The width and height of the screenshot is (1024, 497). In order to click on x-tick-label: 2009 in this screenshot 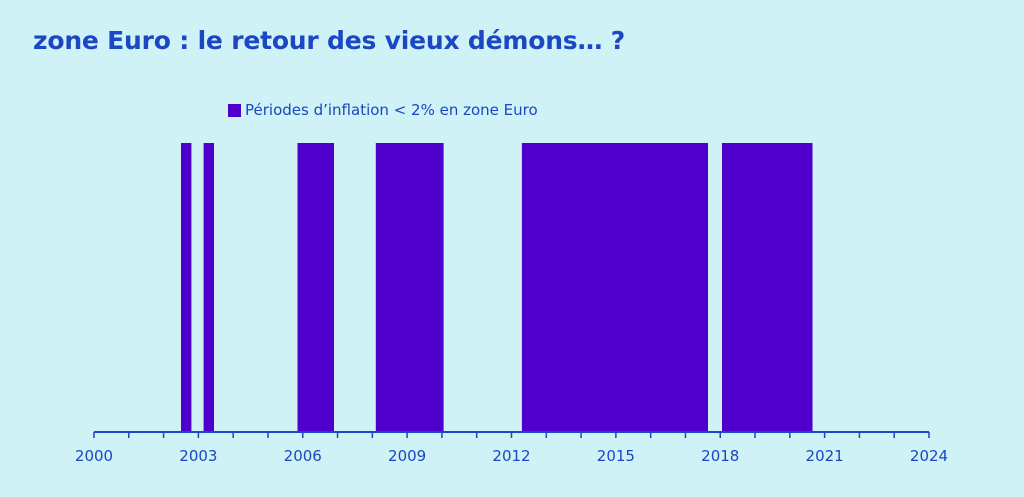, I will do `click(407, 456)`.